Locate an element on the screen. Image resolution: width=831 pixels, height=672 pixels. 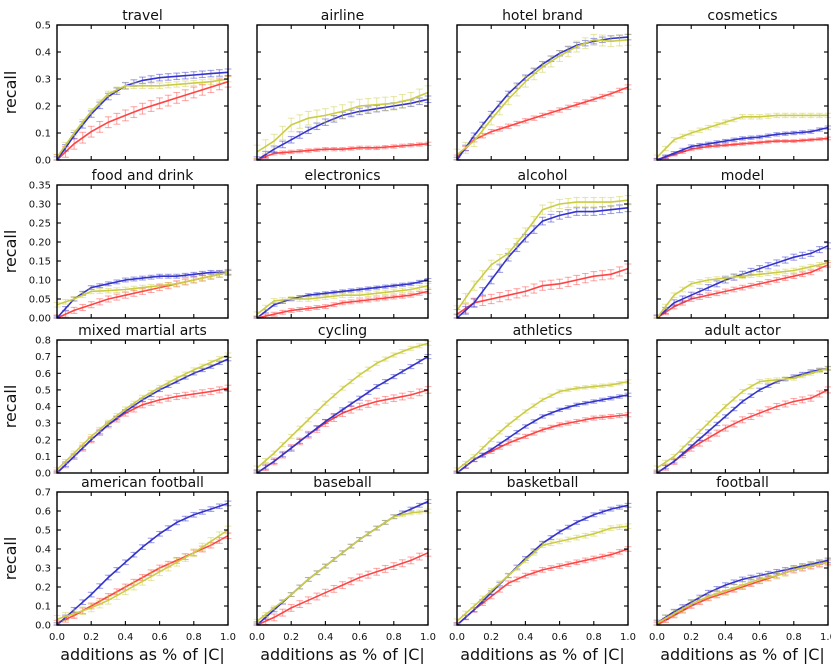
y-tick-label: 0.15 is located at coordinates (40, 262).